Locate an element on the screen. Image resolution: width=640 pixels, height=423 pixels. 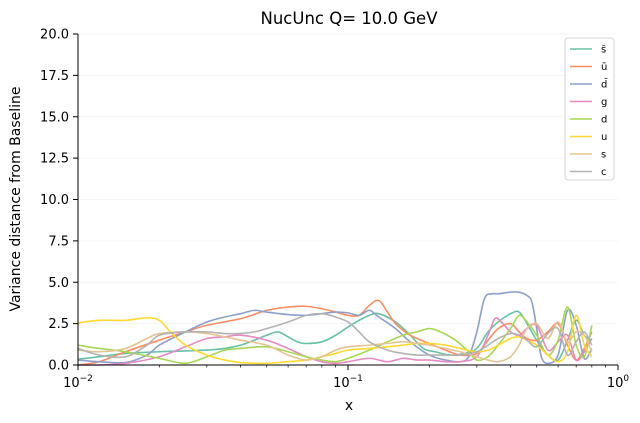
y-tick-label-3: 7.5 is located at coordinates (58, 241).